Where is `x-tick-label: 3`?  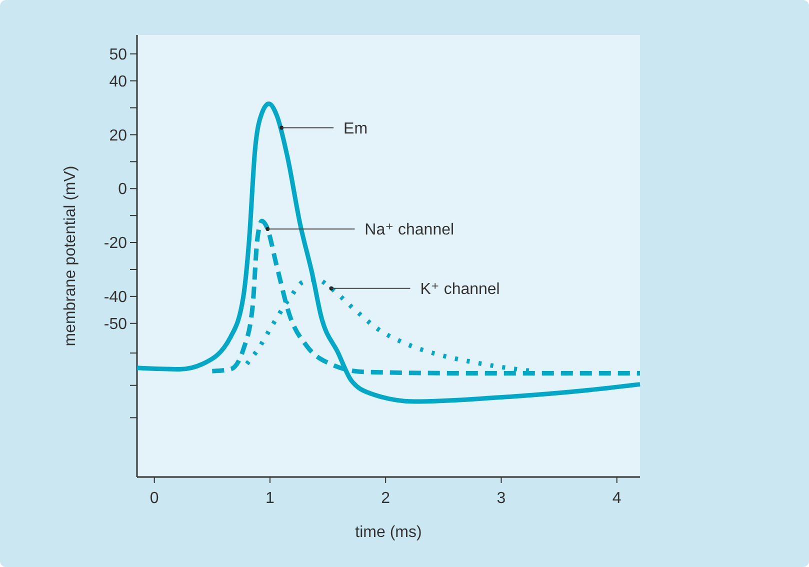 x-tick-label: 3 is located at coordinates (501, 498).